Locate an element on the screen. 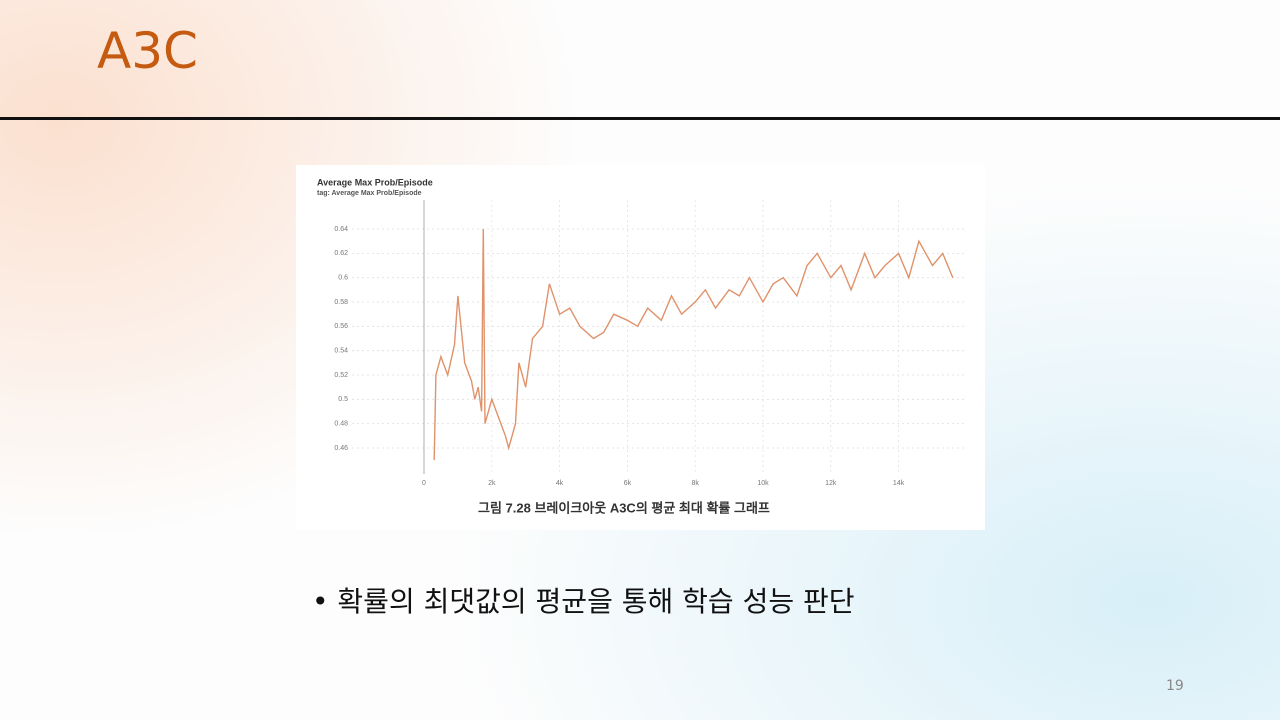 This screenshot has height=720, width=1280. figure-caption: 그림 7.28 브레이크아웃 A3C의 평균 최대 확률 그래프 is located at coordinates (624, 507).